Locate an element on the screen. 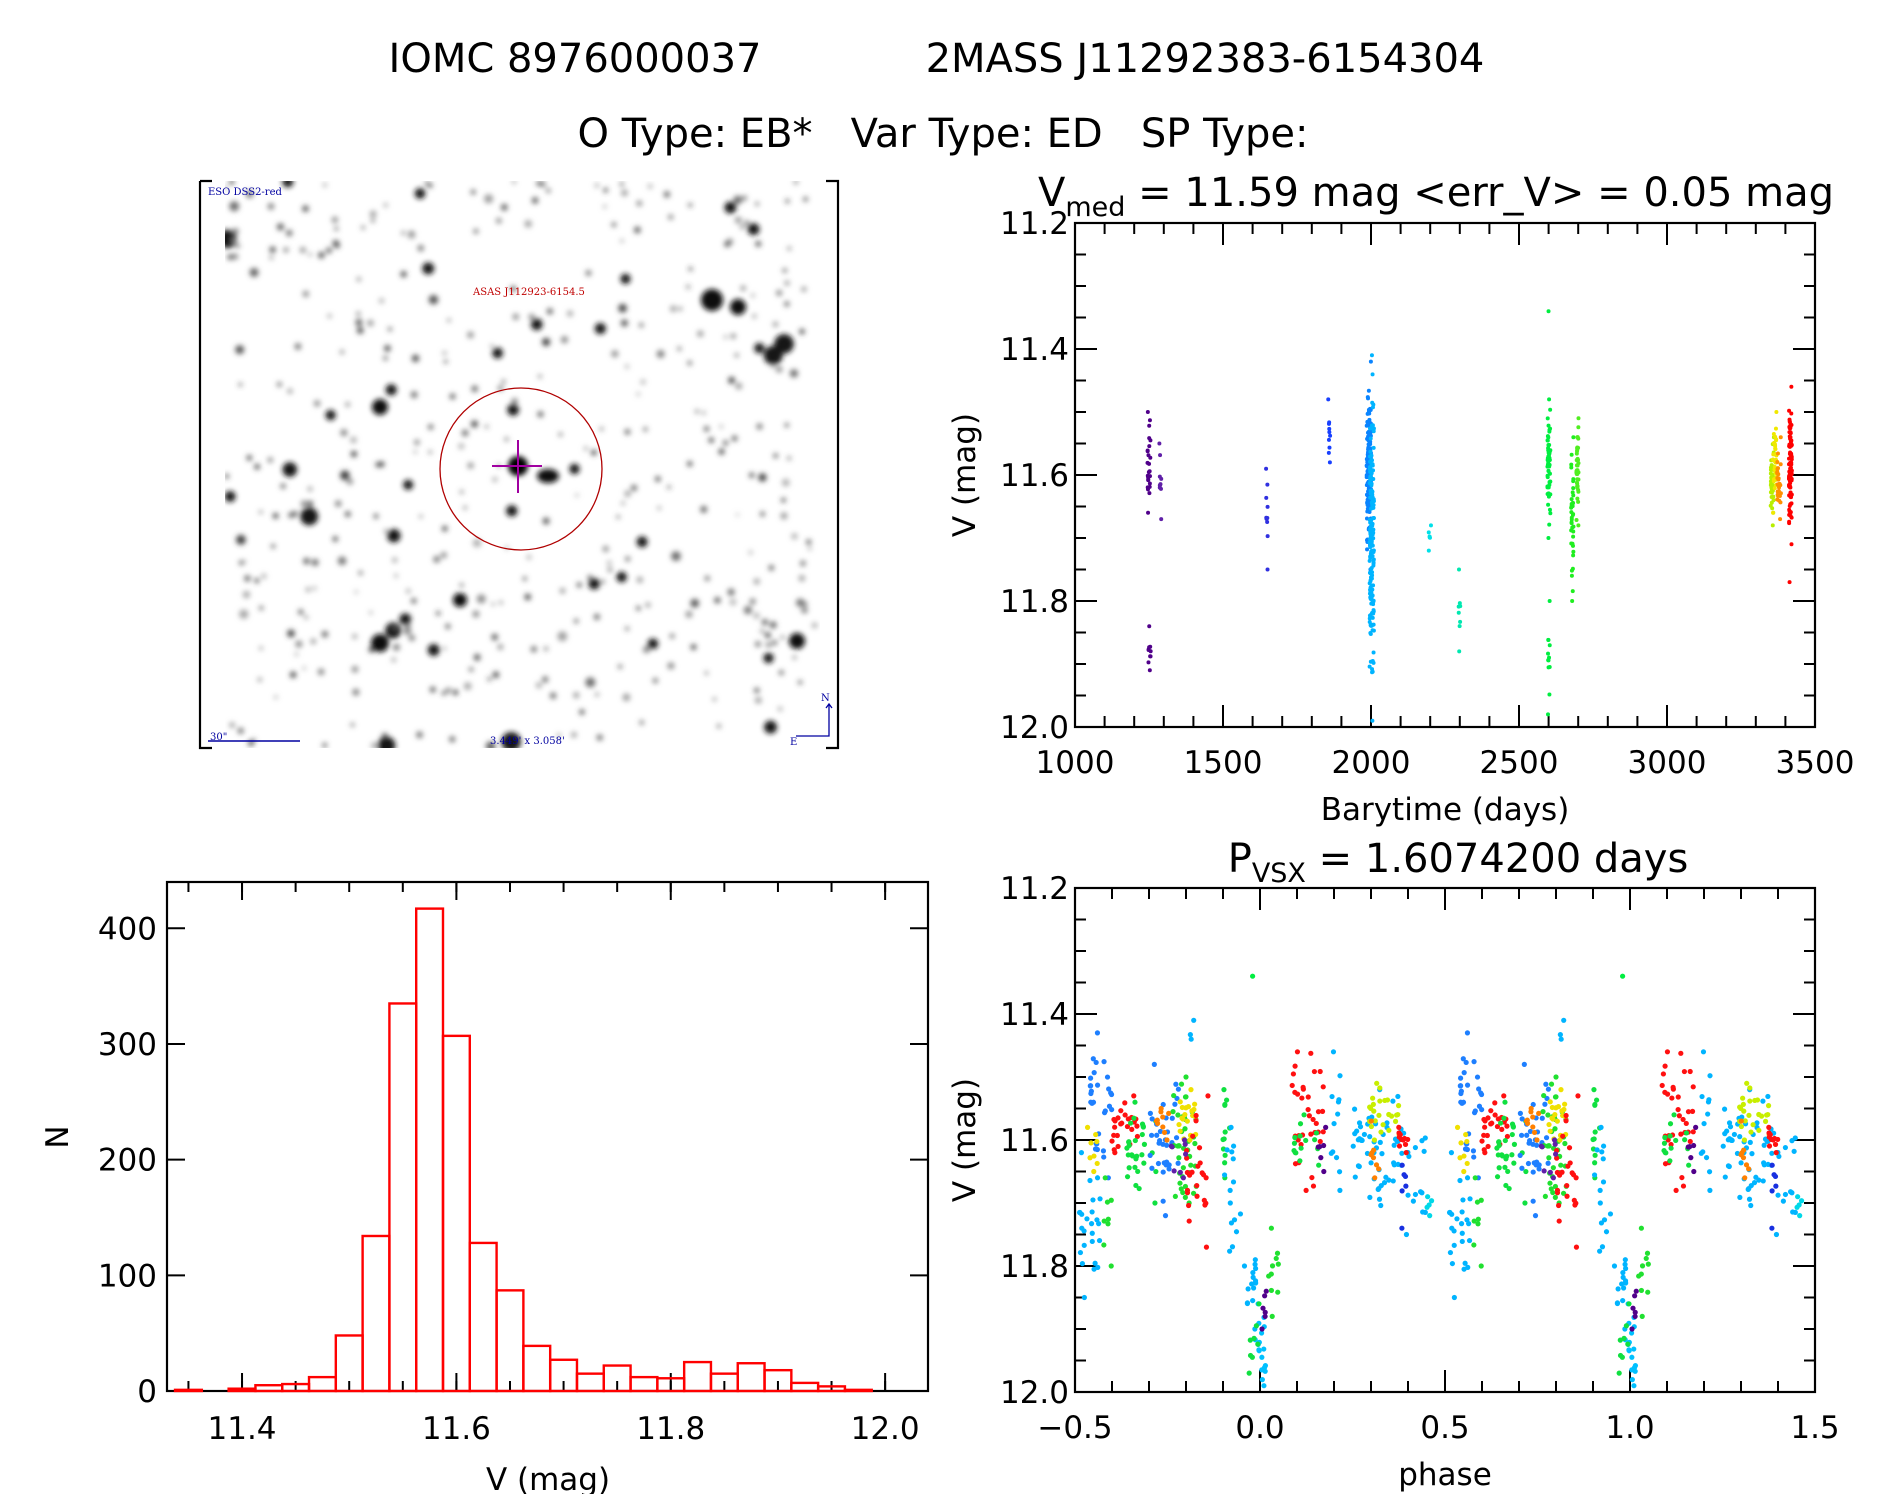 This screenshot has height=1494, width=1889. y-tick-label: 11.6 is located at coordinates (1034, 476).